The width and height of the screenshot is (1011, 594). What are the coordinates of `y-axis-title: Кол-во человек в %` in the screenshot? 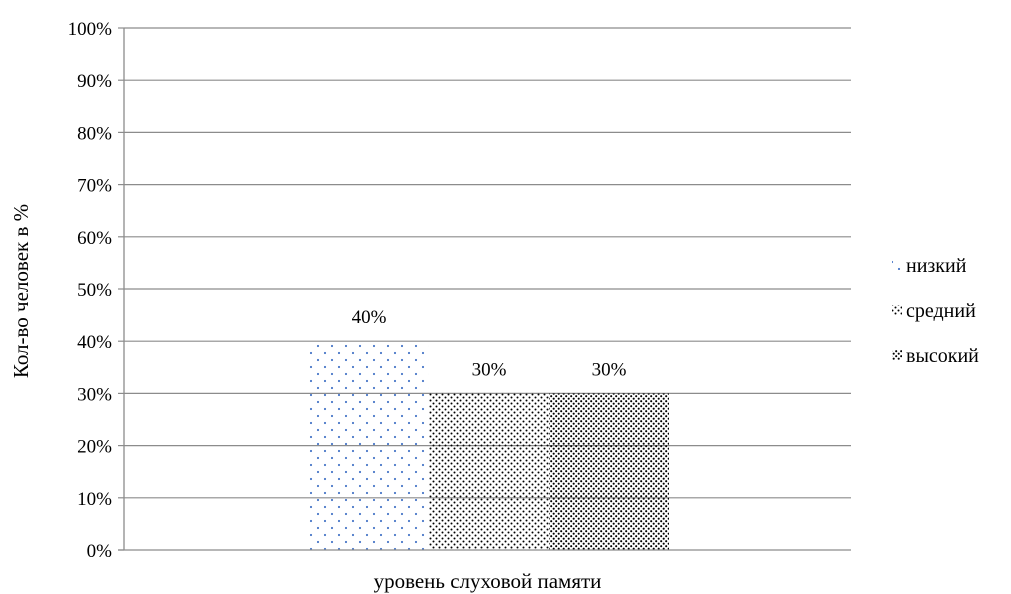 It's located at (21, 291).